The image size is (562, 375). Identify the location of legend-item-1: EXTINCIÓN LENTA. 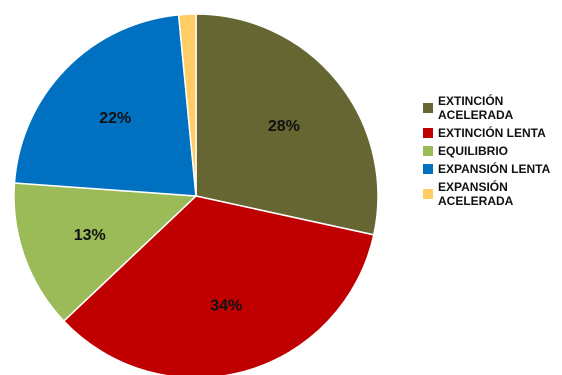
(492, 133).